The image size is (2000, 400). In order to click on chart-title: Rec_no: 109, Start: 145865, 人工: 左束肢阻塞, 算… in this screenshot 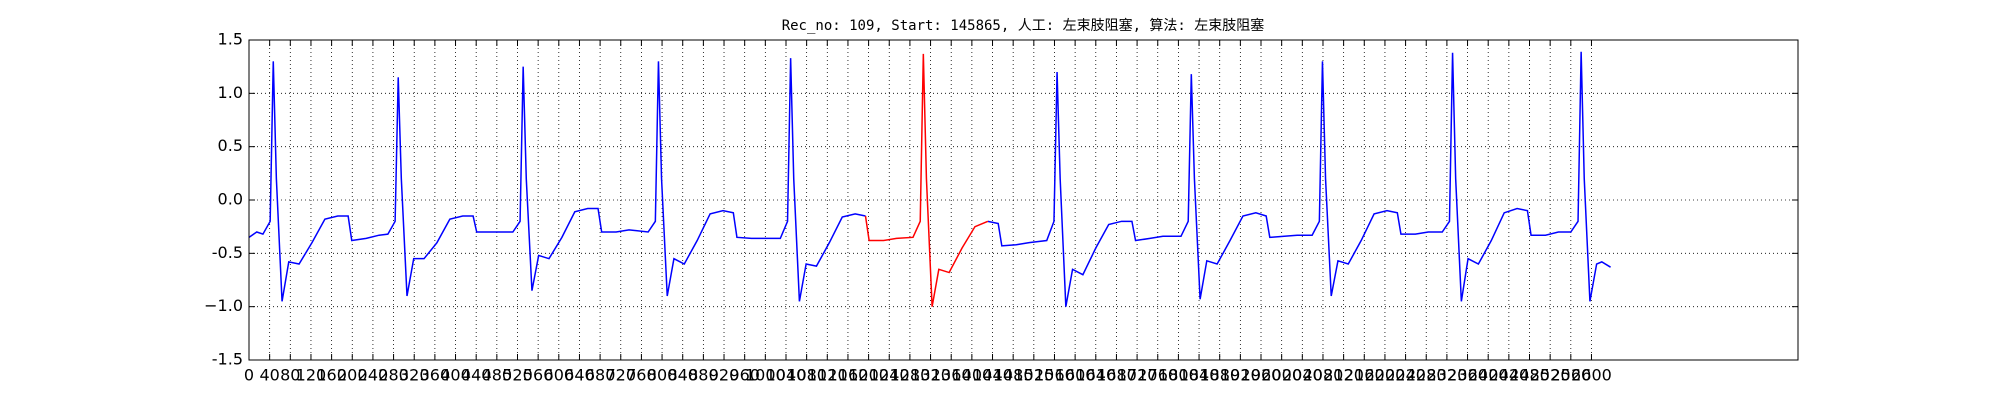, I will do `click(1023, 25)`.